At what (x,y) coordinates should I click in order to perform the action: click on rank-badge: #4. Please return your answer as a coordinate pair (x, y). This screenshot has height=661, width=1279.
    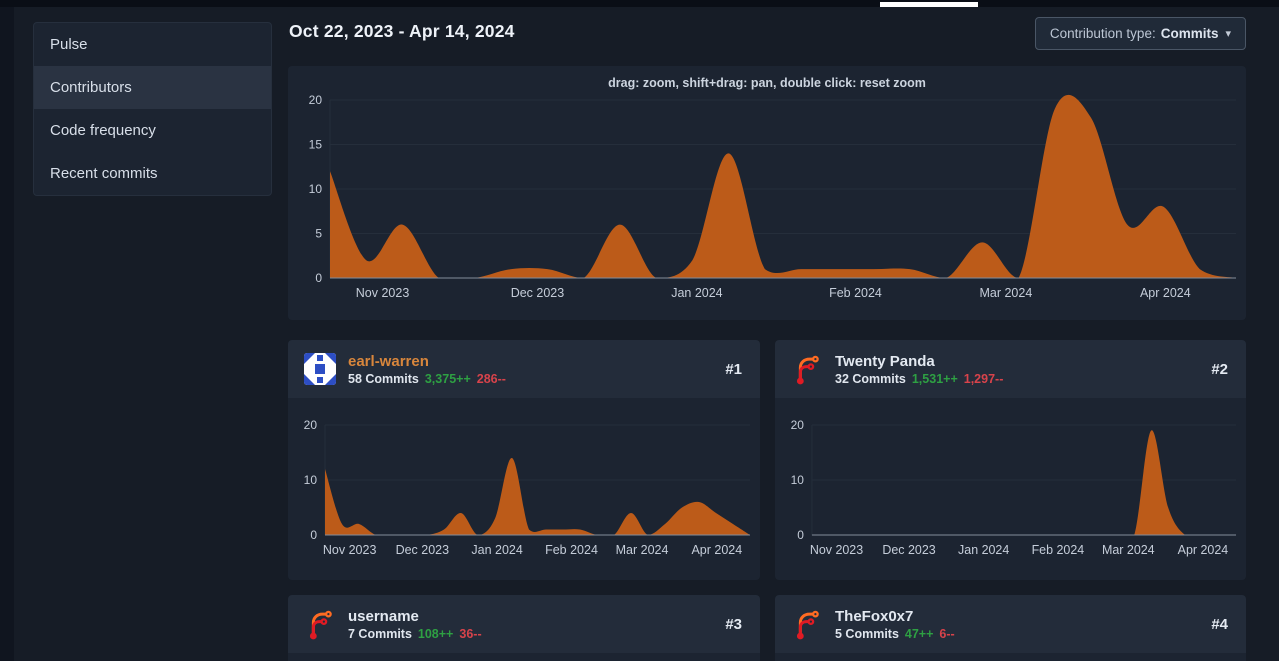
    Looking at the image, I should click on (1219, 624).